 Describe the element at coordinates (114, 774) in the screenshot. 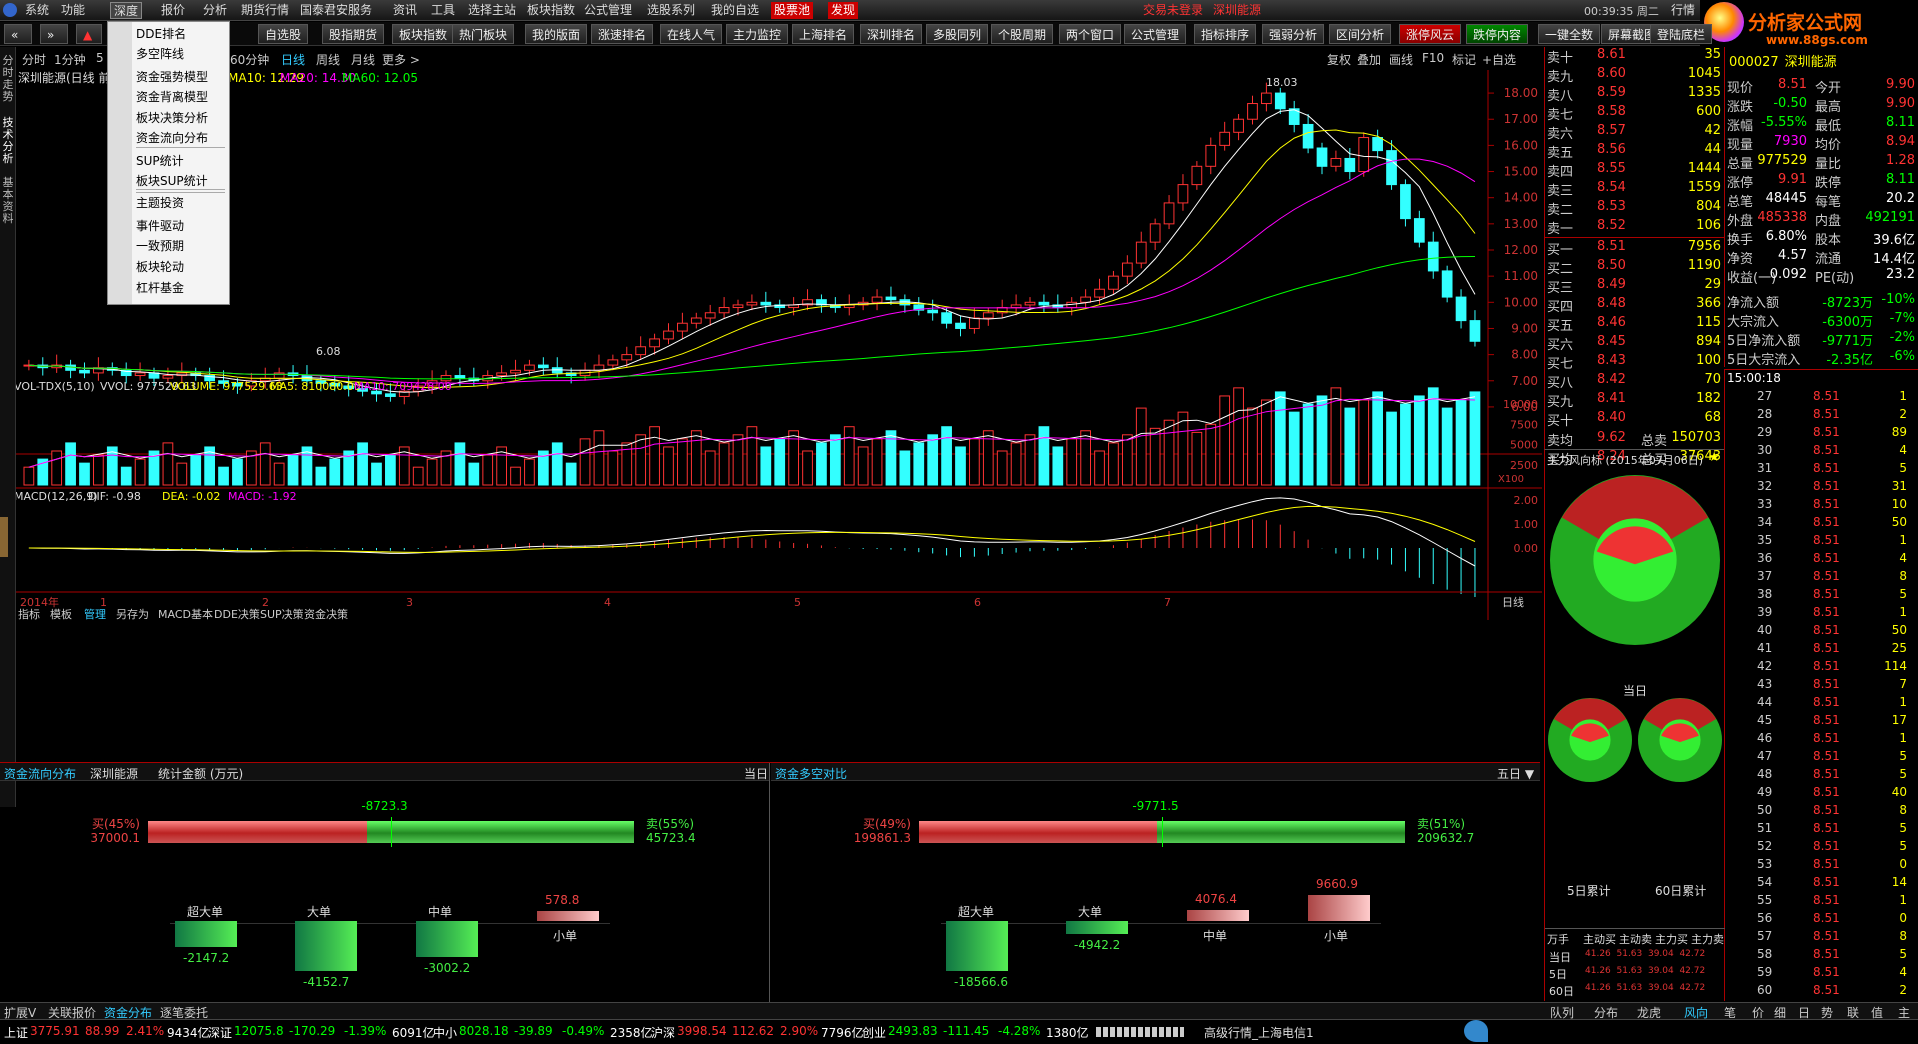

I see `flow-tab-1: 深圳能源` at that location.